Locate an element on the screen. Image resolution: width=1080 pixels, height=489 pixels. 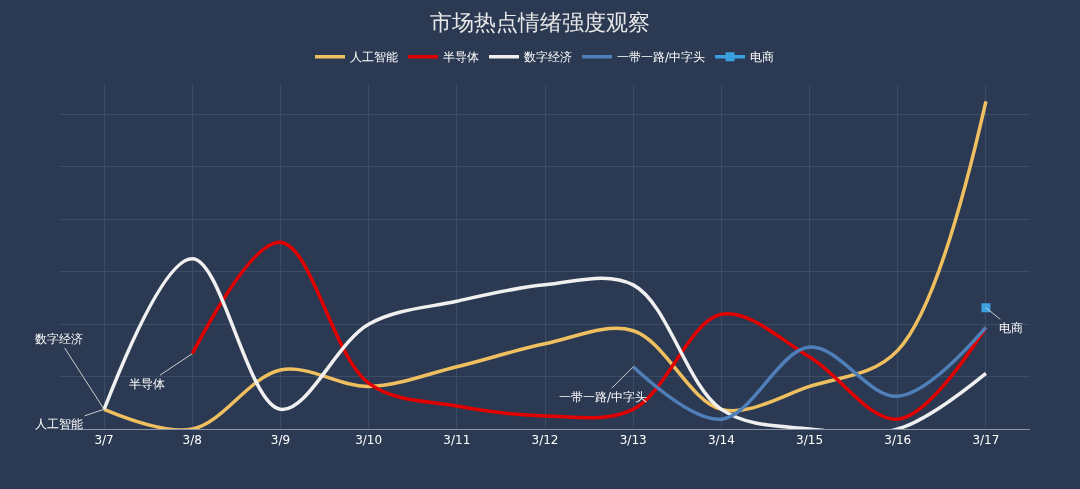
legend-label: 数字经济 is located at coordinates (548, 57).